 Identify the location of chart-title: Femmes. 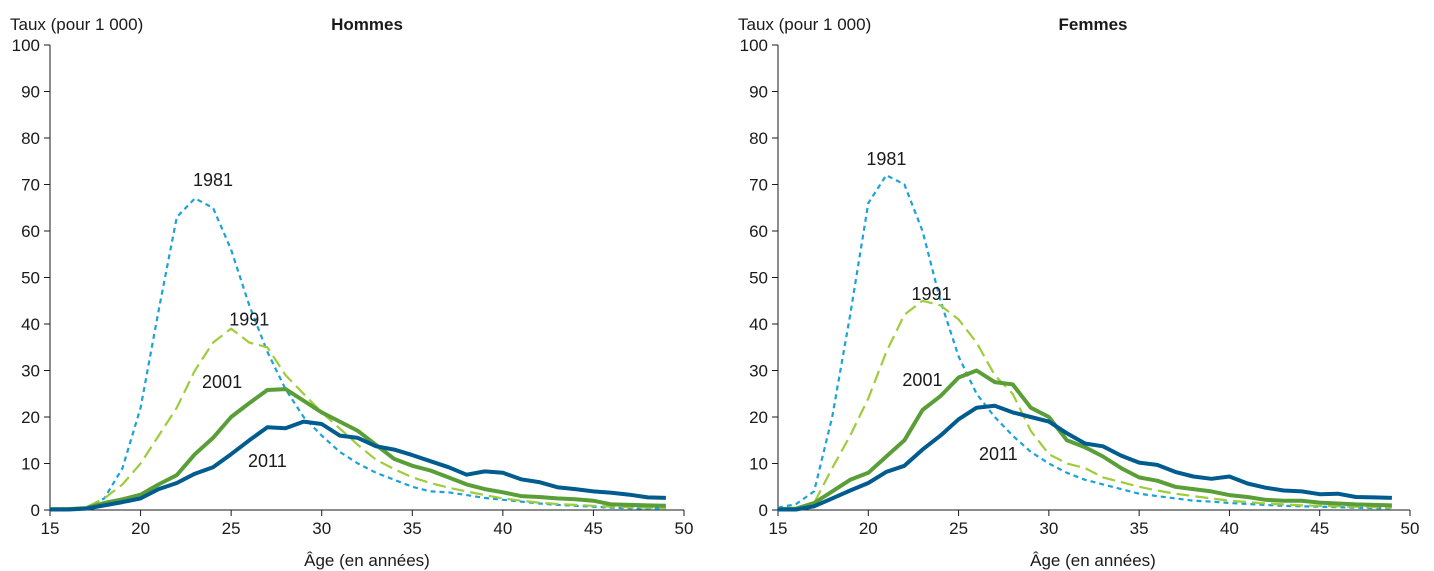
(1093, 24).